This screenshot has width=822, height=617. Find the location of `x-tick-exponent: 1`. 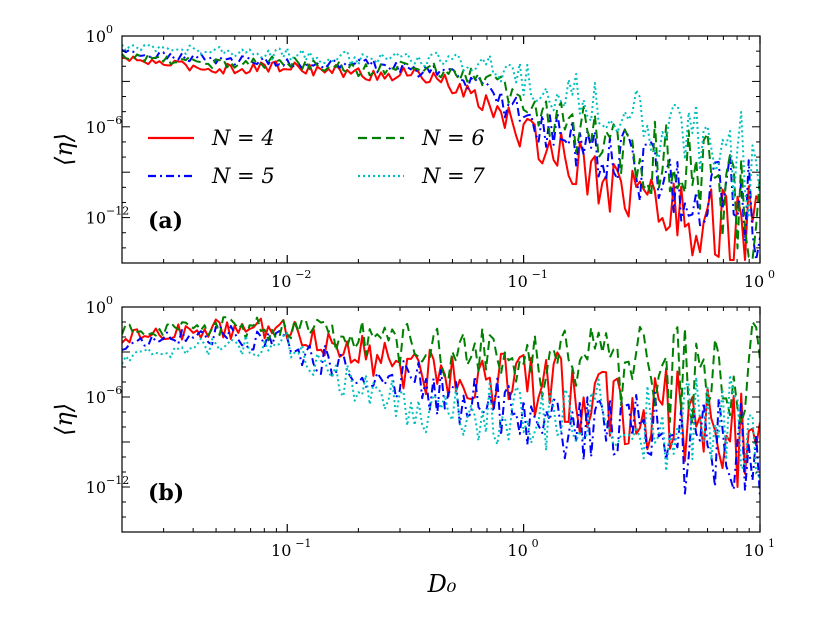

x-tick-exponent: 1 is located at coordinates (771, 543).